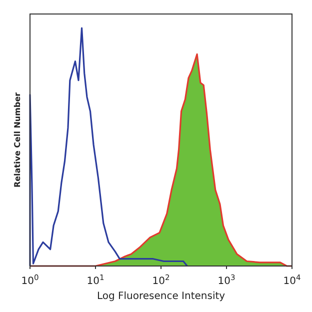 The image size is (312, 312). I want to click on x-tick-label: 10$^{2}$, so click(161, 279).